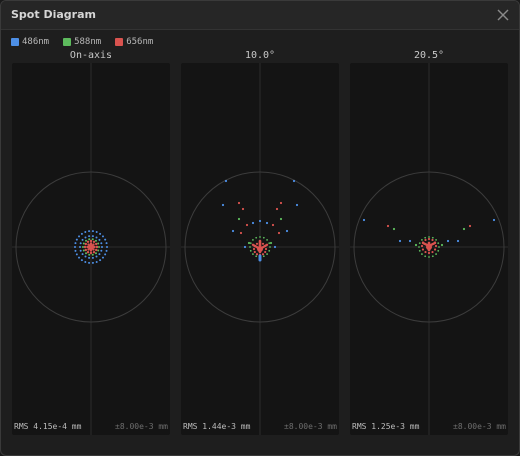  Describe the element at coordinates (260, 55) in the screenshot. I see `panel-title-10deg: 10.0°` at that location.